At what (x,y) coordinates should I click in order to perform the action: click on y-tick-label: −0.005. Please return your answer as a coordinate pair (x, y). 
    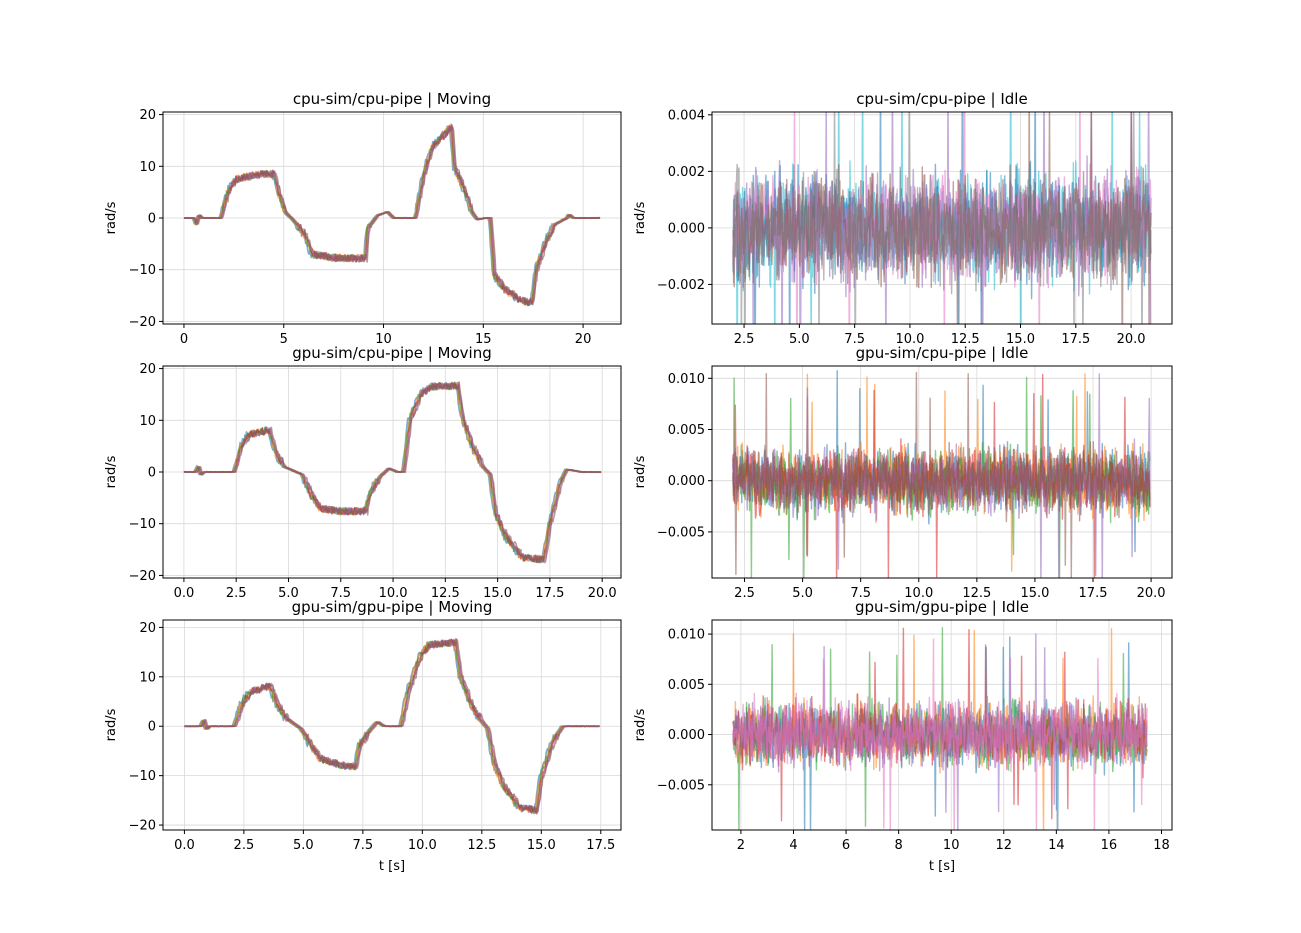
    Looking at the image, I should click on (681, 532).